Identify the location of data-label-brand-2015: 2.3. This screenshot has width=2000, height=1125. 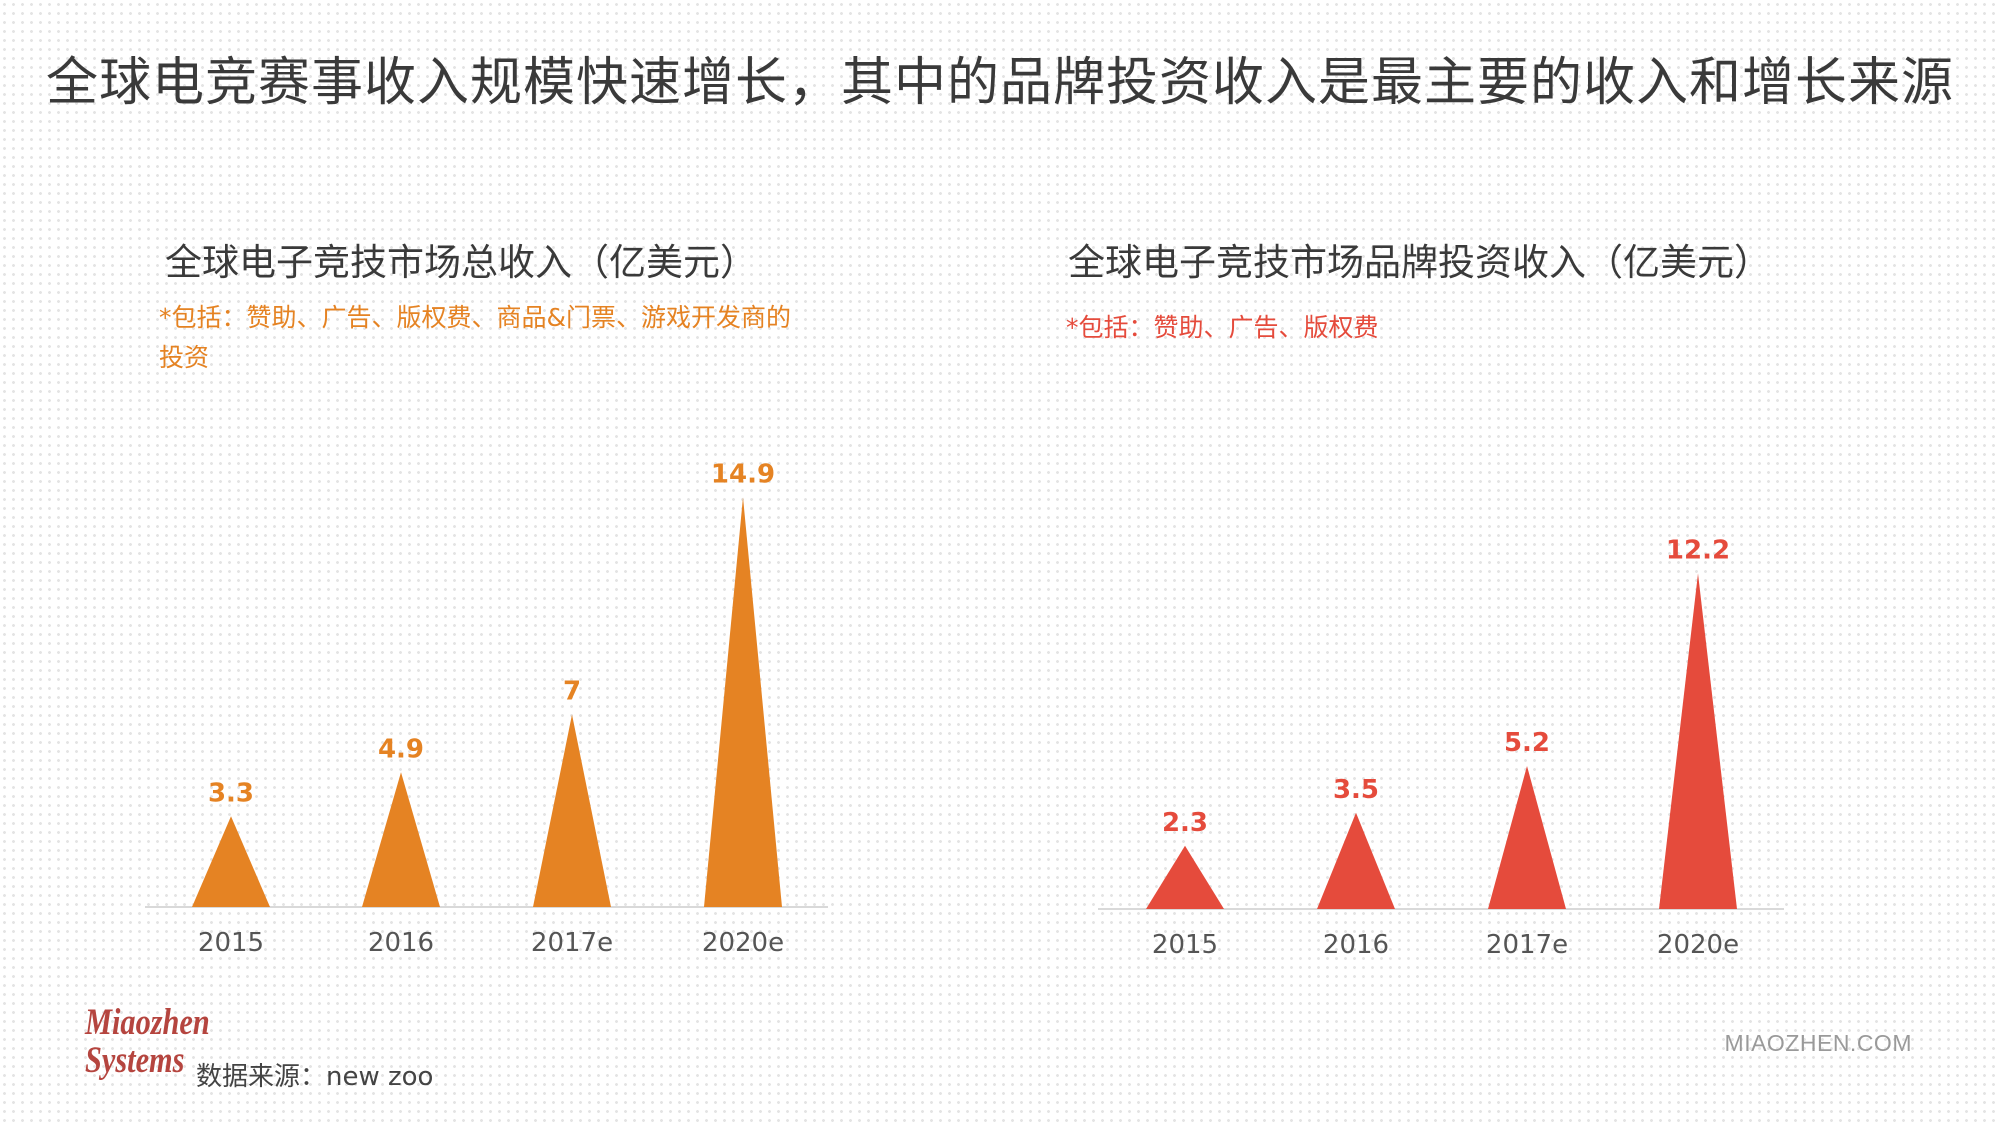
(1185, 823).